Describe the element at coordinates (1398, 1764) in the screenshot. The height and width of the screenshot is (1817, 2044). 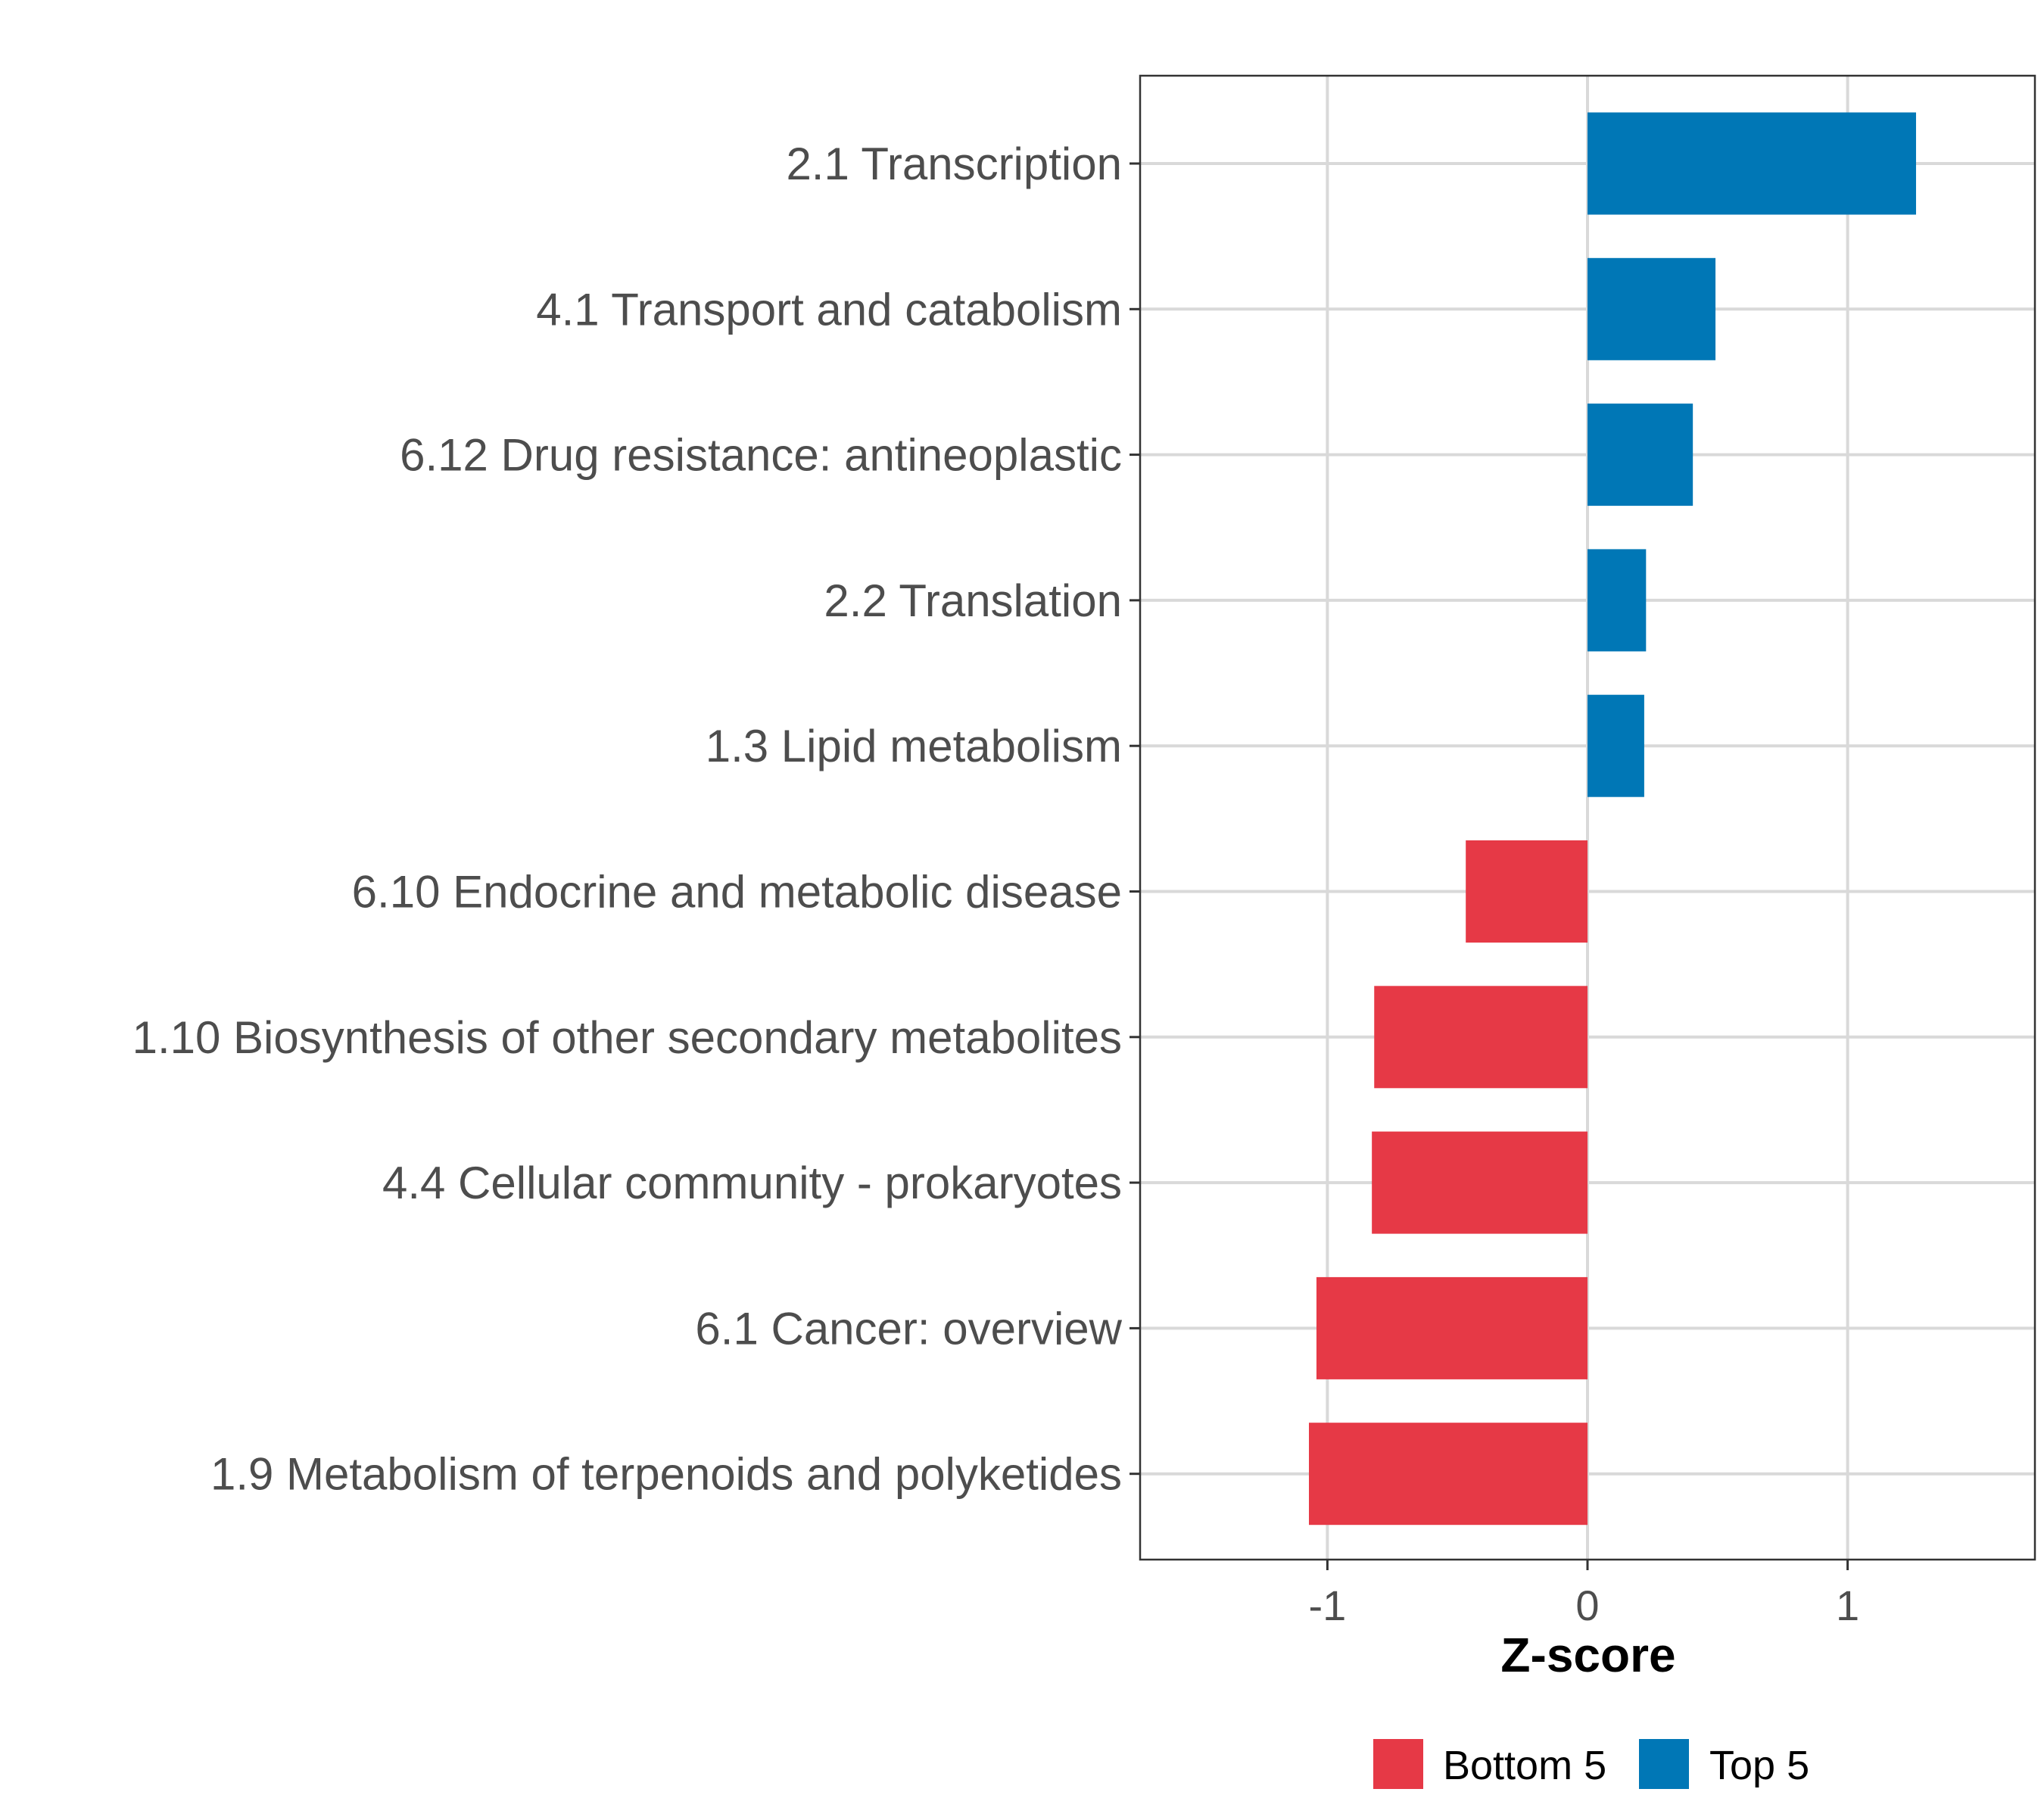
I see `legend-swatch-bottom5` at that location.